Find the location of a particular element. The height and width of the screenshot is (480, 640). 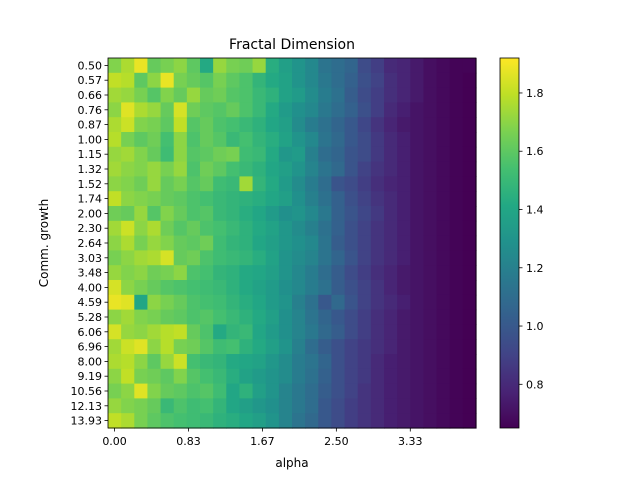

y-tick-label: 0.50 is located at coordinates (90, 65).